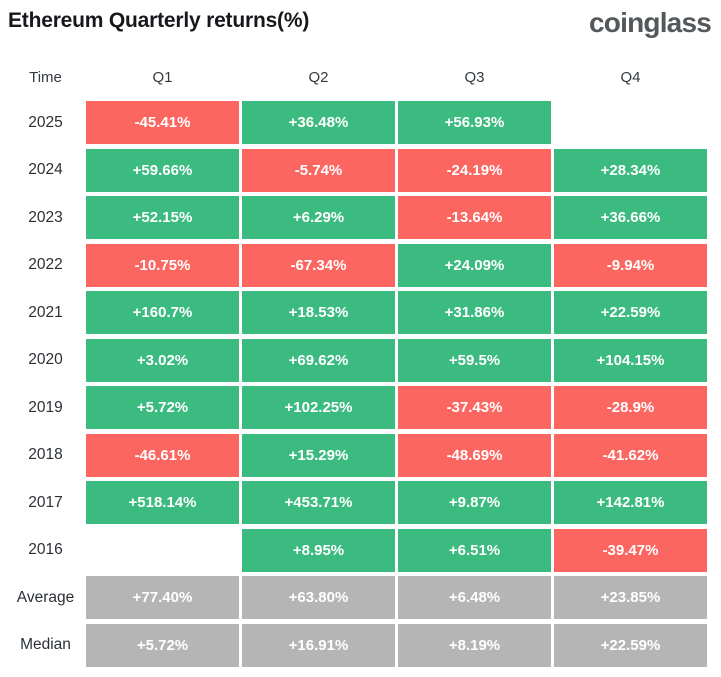 The width and height of the screenshot is (721, 677). What do you see at coordinates (630, 217) in the screenshot?
I see `cell-2023-q4: +36.66%` at bounding box center [630, 217].